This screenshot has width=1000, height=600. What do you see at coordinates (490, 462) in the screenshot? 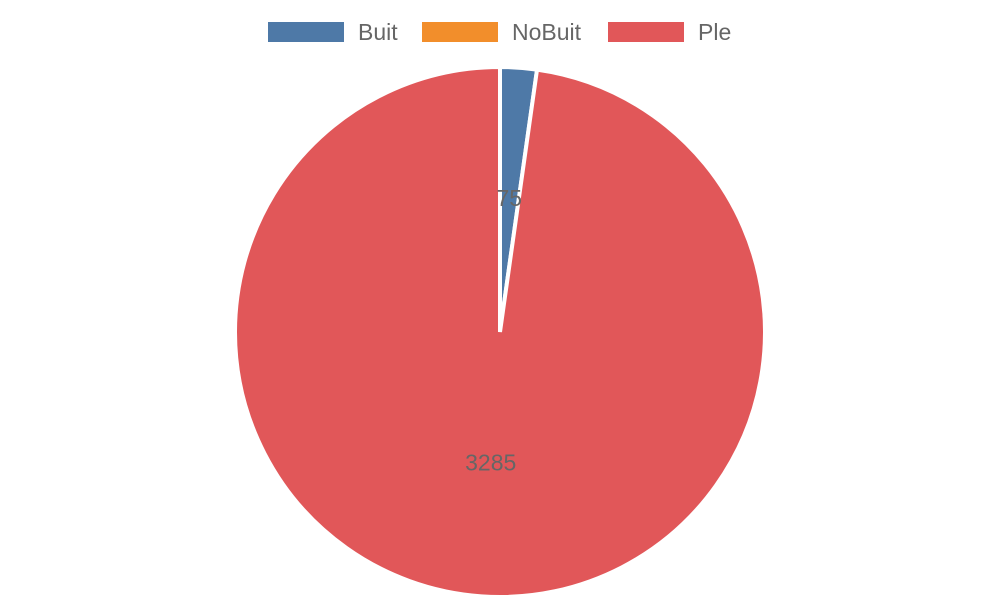
I see `data-label-ple: 3285` at bounding box center [490, 462].